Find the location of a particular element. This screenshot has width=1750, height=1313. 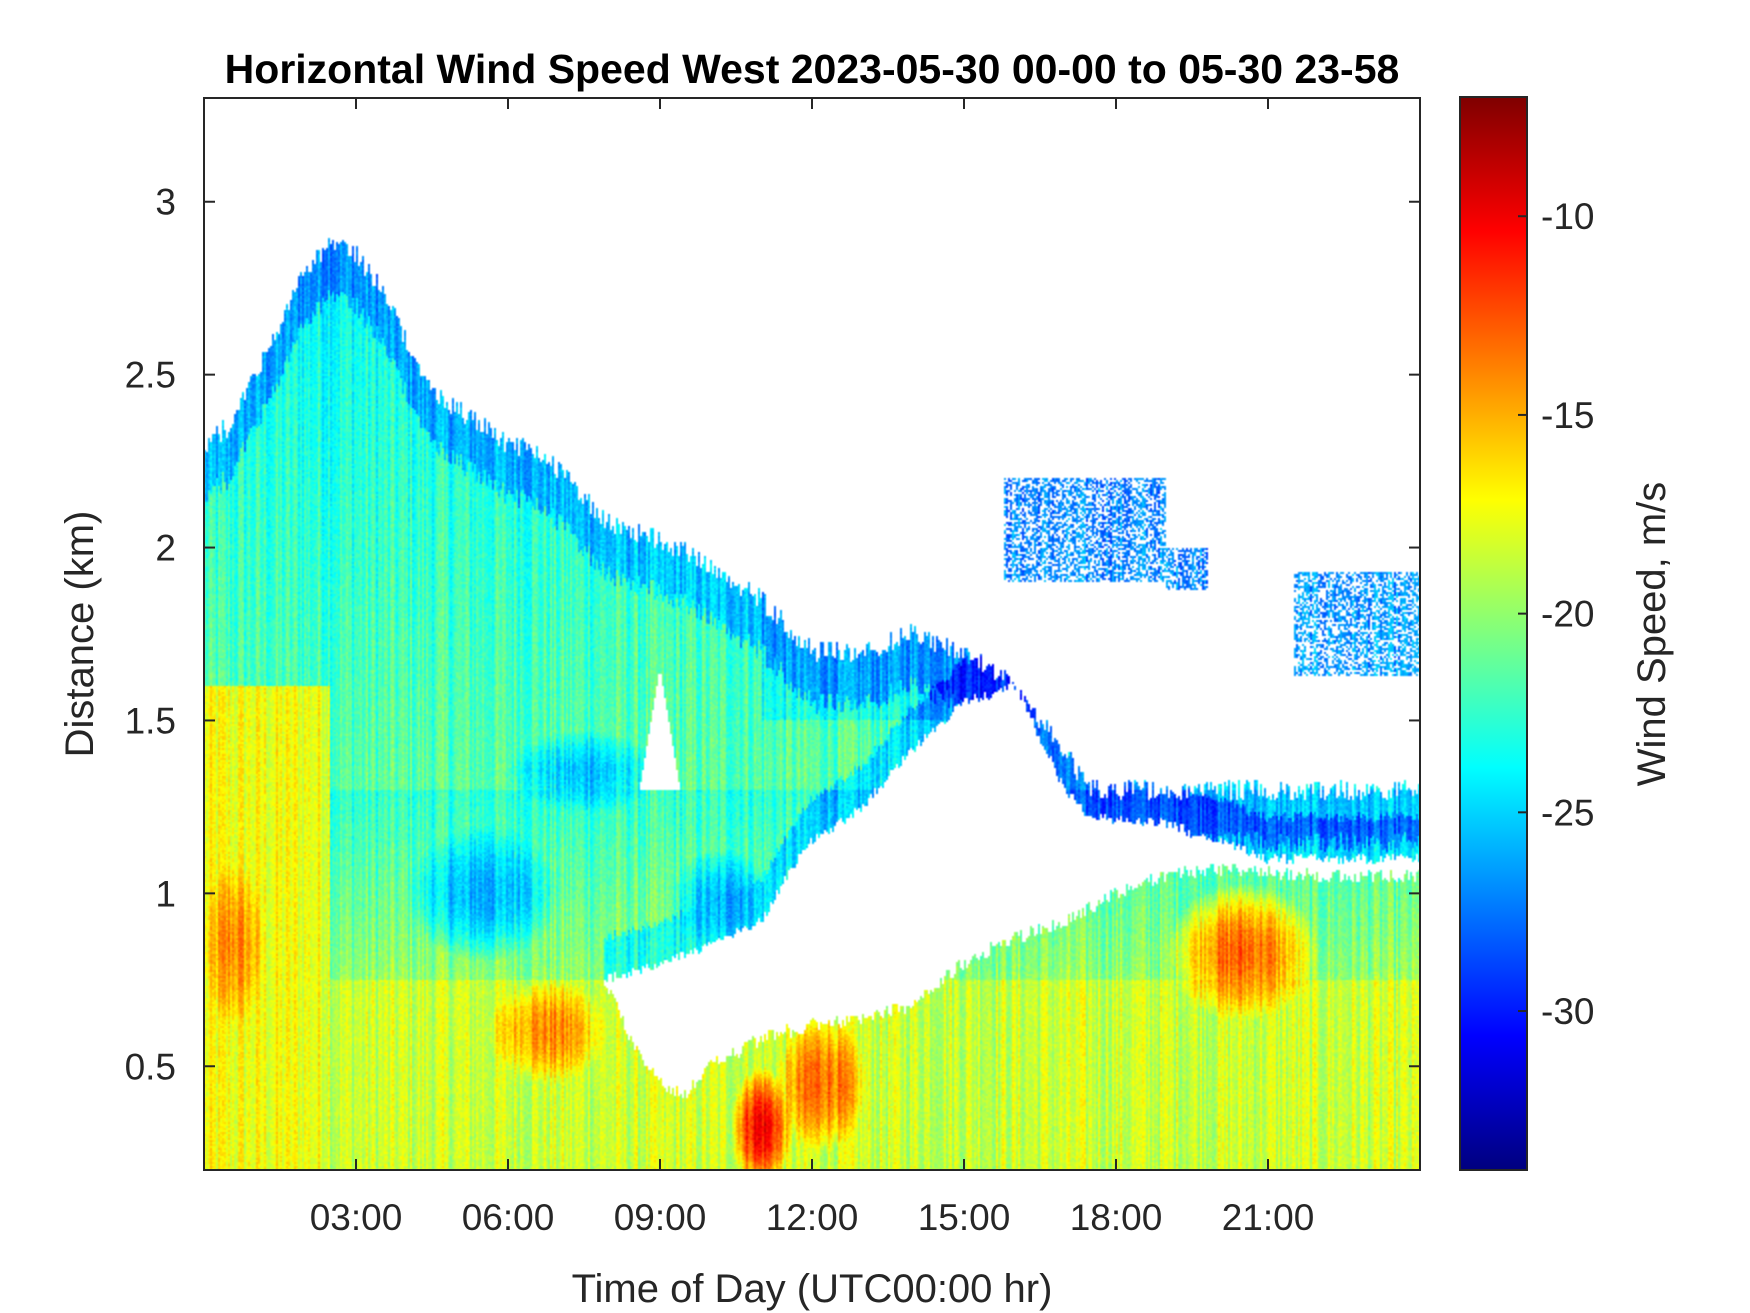

colorbar-tick-label: -10 is located at coordinates (1567, 216).